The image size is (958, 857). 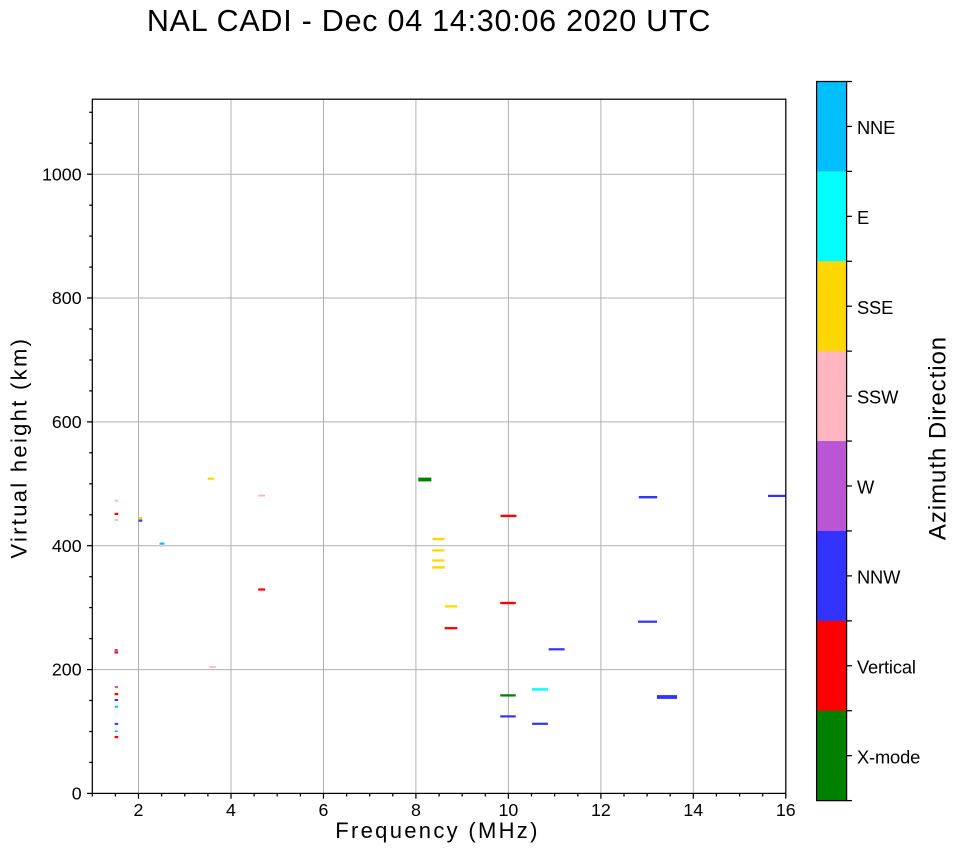 What do you see at coordinates (231, 810) in the screenshot?
I see `svg-text: 4` at bounding box center [231, 810].